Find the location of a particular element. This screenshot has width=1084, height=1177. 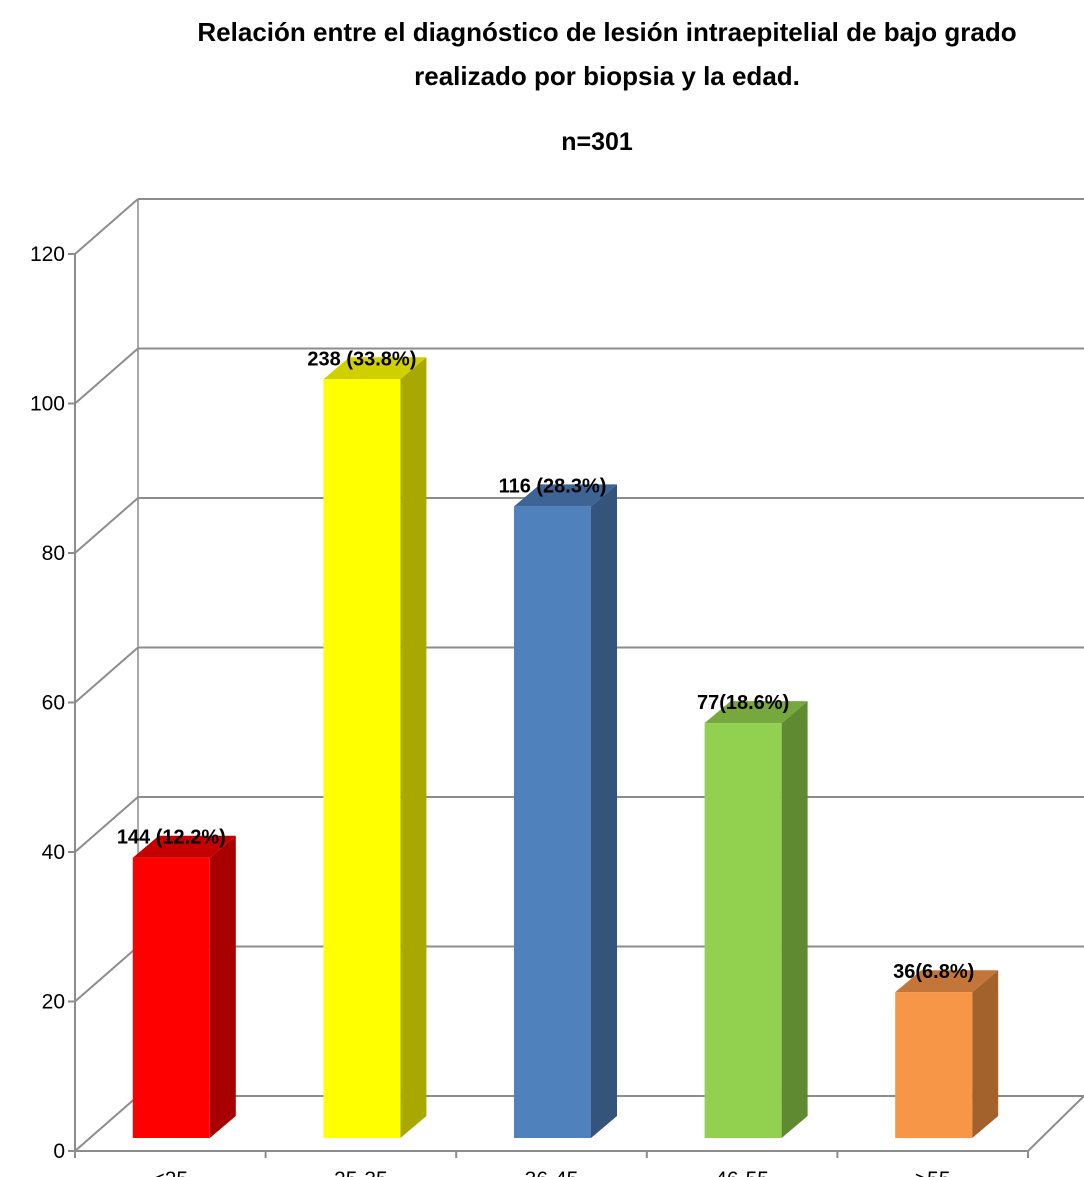

data-label-2: 116 (28.3%) is located at coordinates (553, 486).